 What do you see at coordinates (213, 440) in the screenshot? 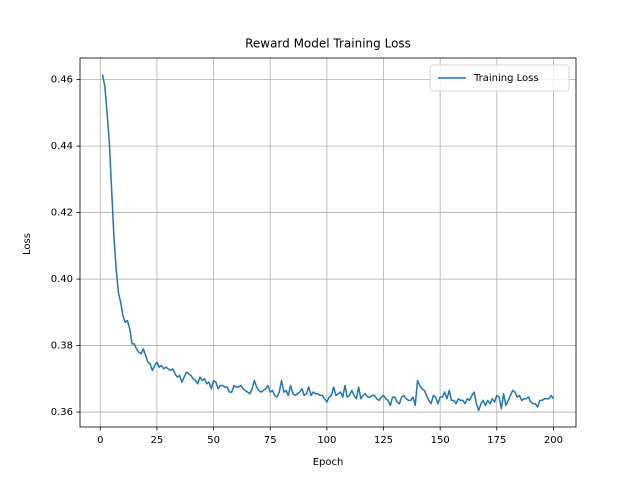
I see `x-tick-label: 50` at bounding box center [213, 440].